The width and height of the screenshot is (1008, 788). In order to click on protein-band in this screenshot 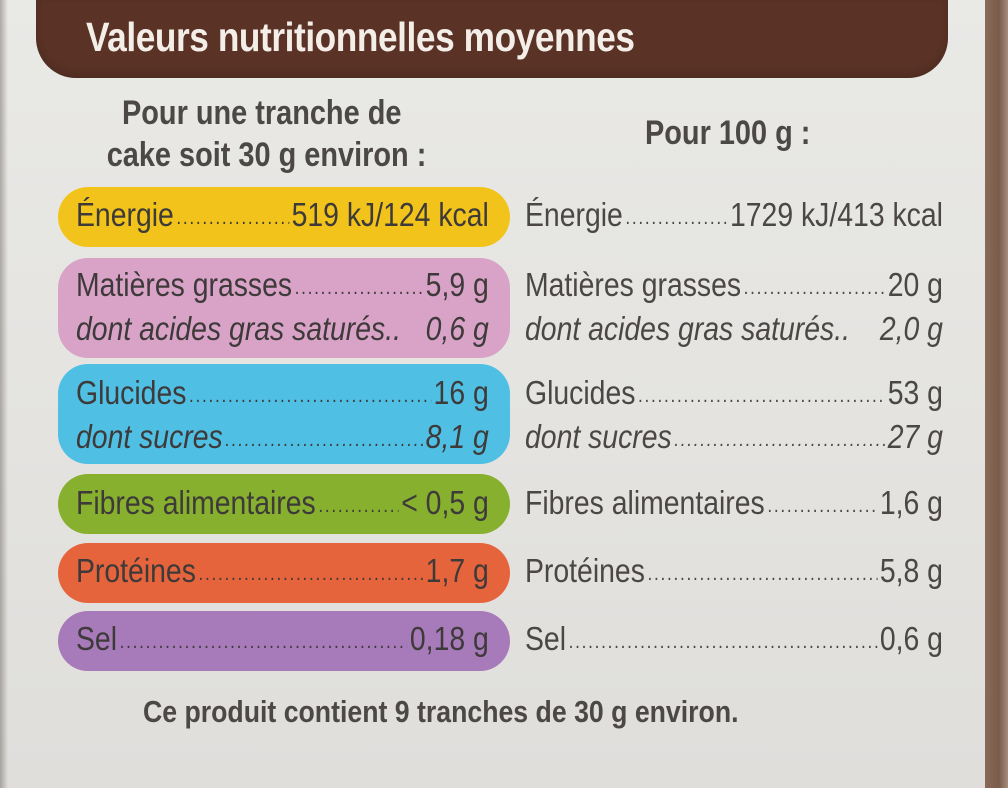, I will do `click(284, 573)`.